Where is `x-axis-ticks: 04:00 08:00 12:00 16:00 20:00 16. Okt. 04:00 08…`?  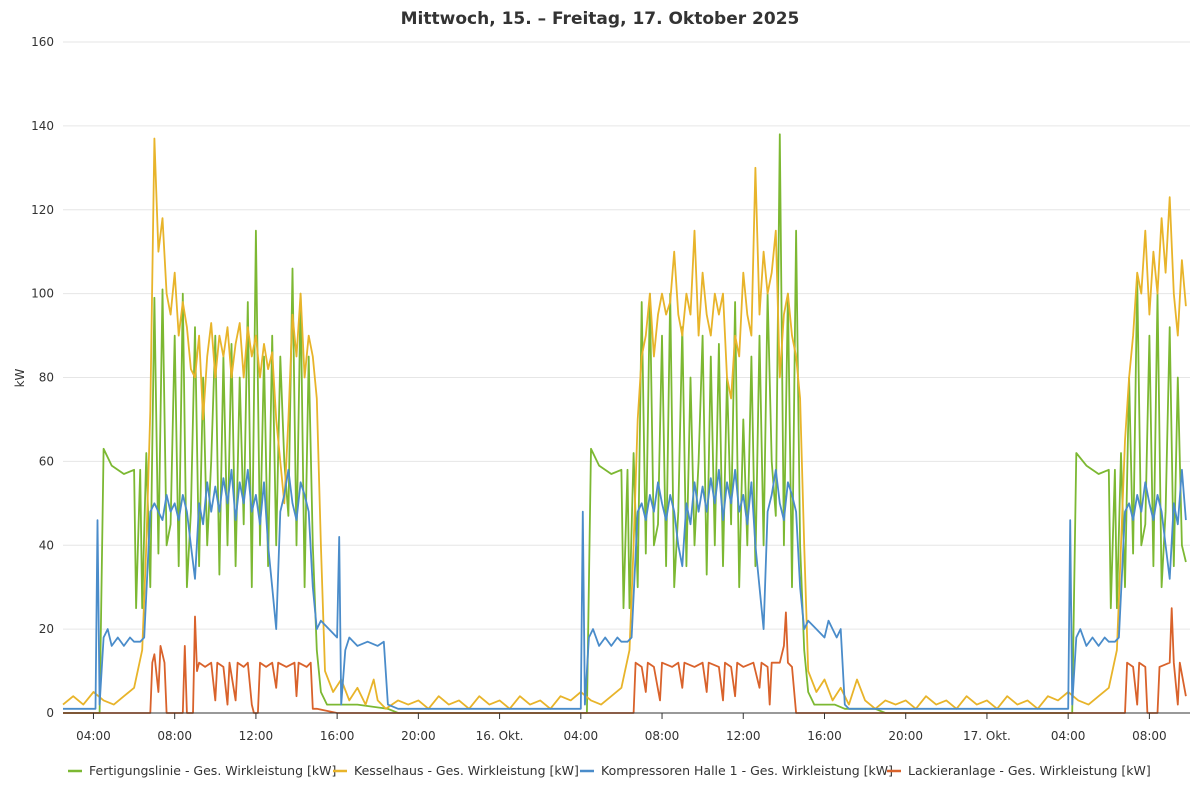
x-axis-ticks: 04:00 08:00 12:00 16:00 20:00 16. Okt. 04:00 08… is located at coordinates (621, 728).